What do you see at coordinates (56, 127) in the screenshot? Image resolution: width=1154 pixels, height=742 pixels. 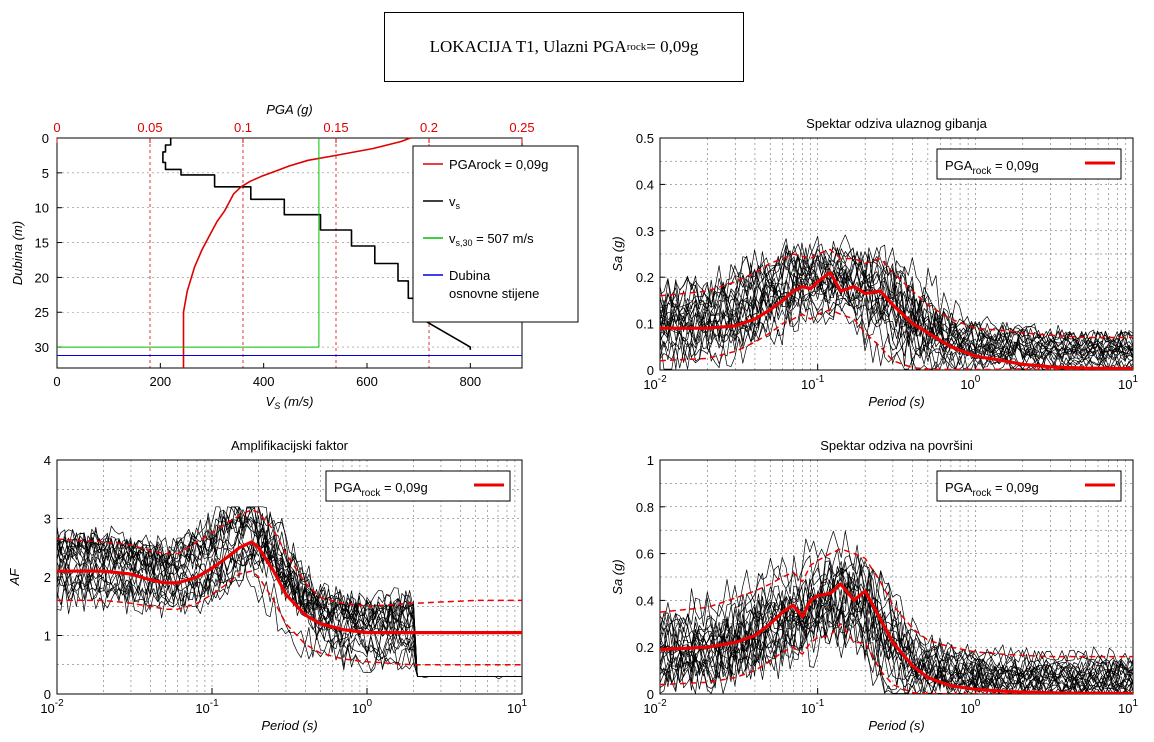 I see `x2-tick-label: 0` at bounding box center [56, 127].